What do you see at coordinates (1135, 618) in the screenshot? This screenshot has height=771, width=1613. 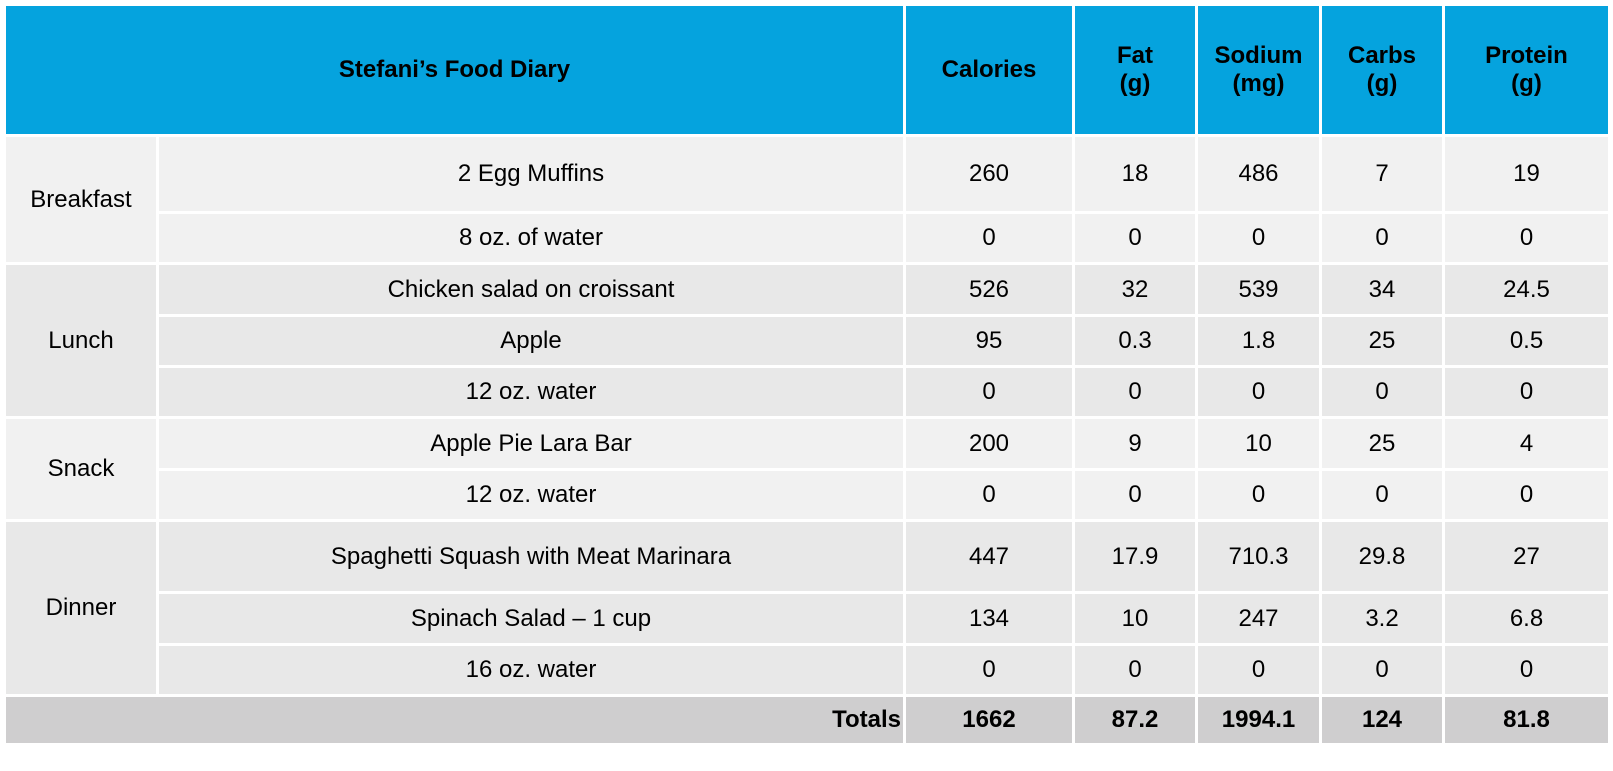 I see `fat-value: 10` at bounding box center [1135, 618].